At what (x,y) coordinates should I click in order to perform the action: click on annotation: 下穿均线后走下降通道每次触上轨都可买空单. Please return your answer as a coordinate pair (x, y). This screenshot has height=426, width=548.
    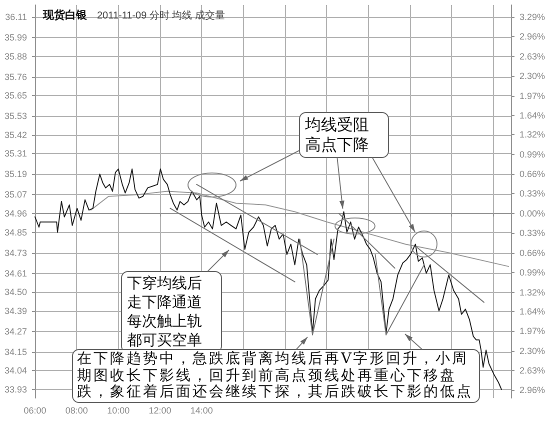
    Looking at the image, I should click on (164, 311).